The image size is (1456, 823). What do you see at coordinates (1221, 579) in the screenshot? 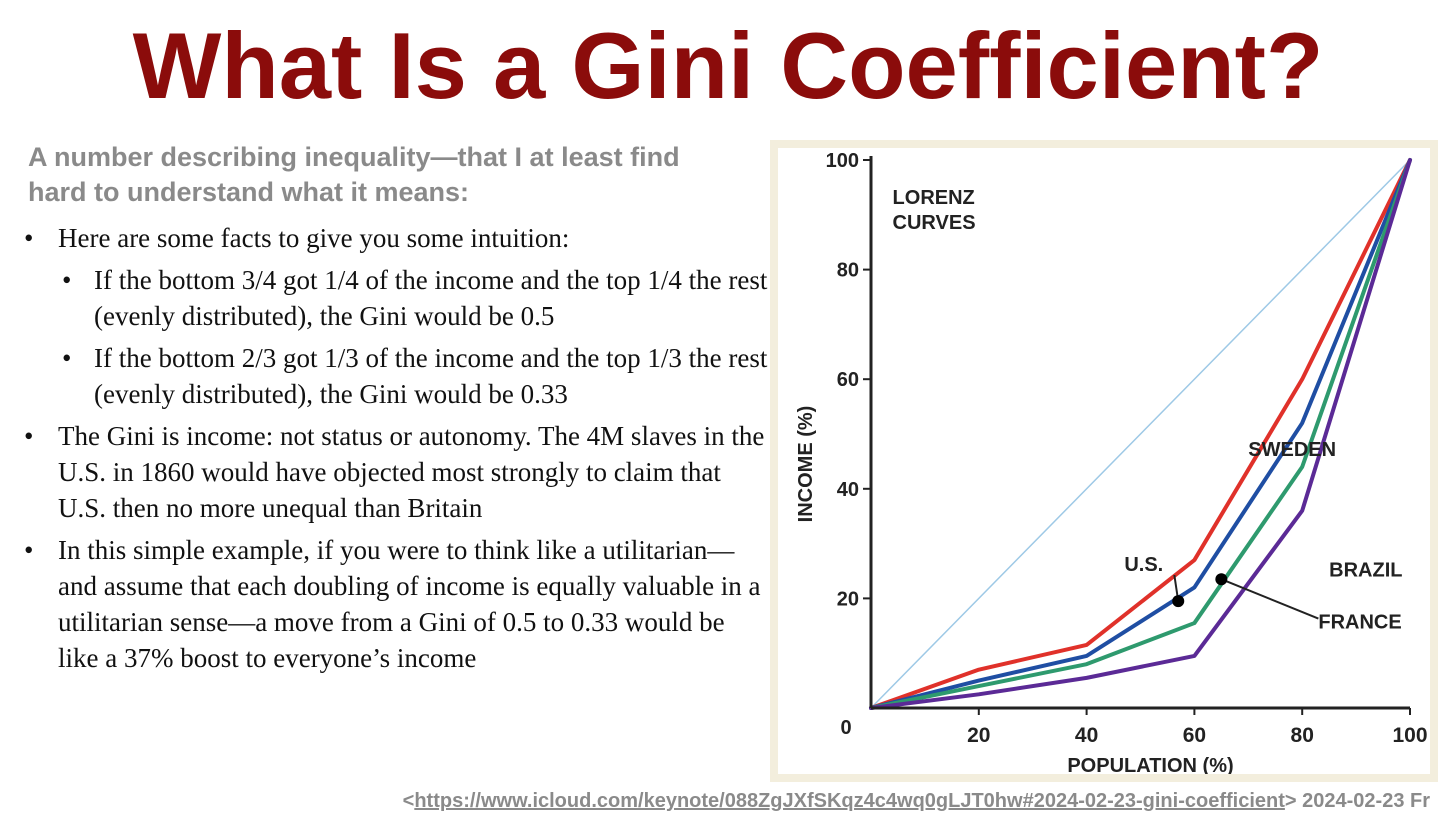
I see `annotation-point-france` at bounding box center [1221, 579].